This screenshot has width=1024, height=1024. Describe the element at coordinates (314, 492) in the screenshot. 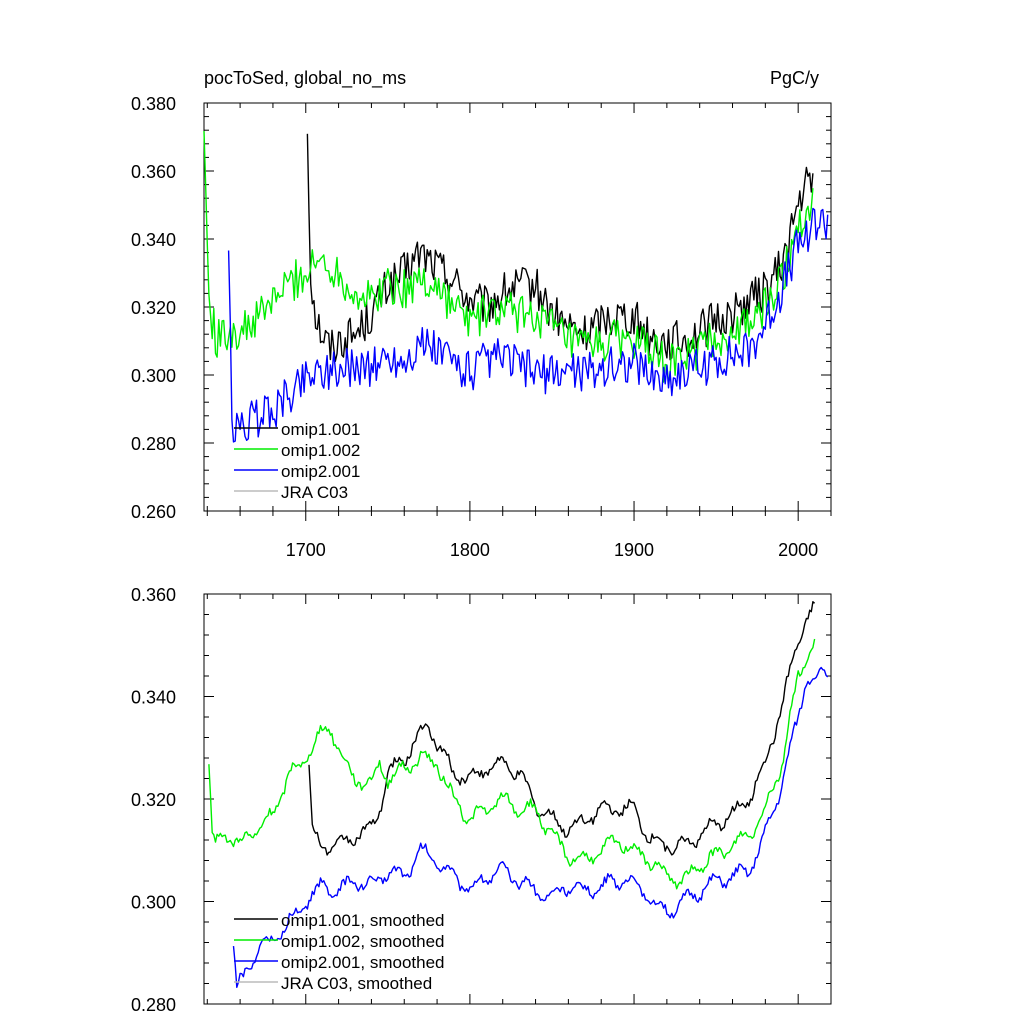

I see `legend-label: JRA C03` at that location.